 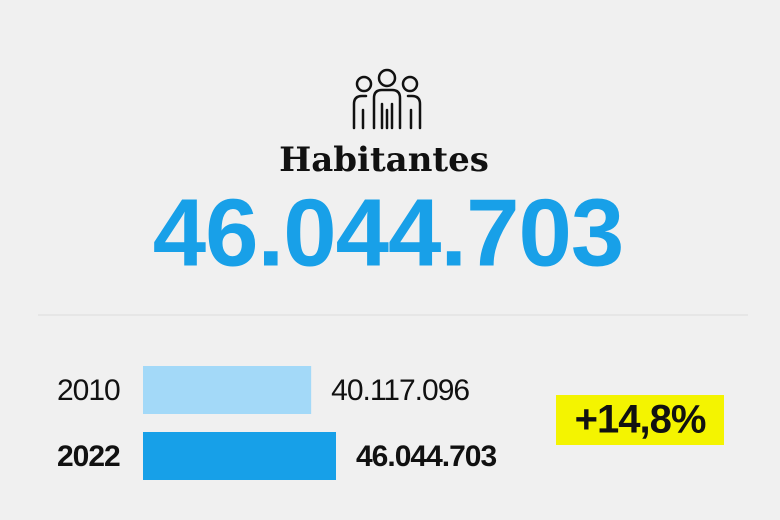 What do you see at coordinates (400, 390) in the screenshot?
I see `value-label: 40.117.096` at bounding box center [400, 390].